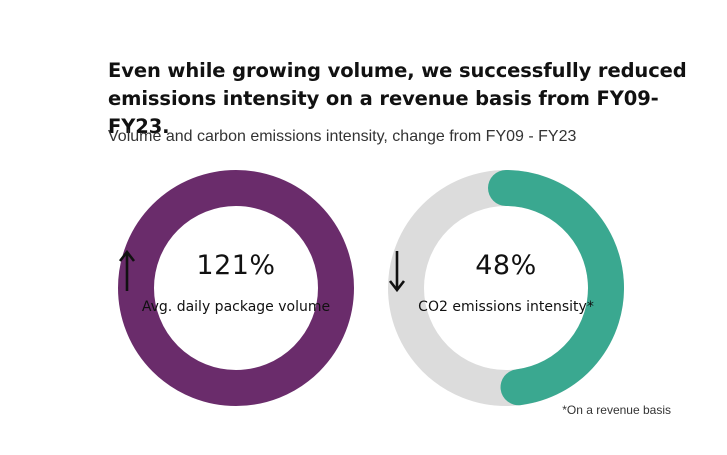  I want to click on footnote: *On a revenue basis, so click(616, 410).